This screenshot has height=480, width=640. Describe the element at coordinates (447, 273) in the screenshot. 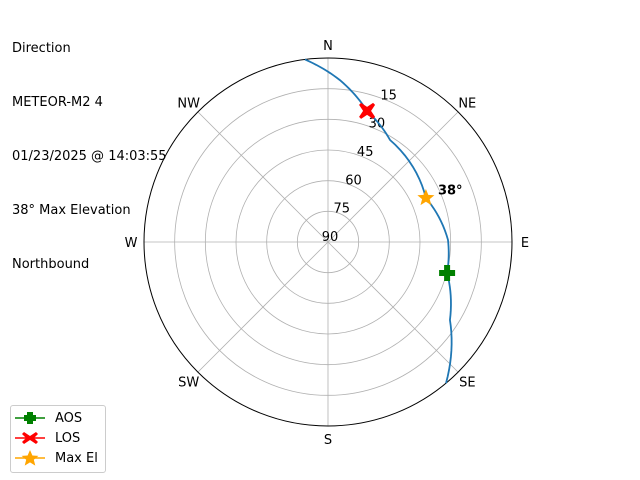

I see `aos-marker` at that location.